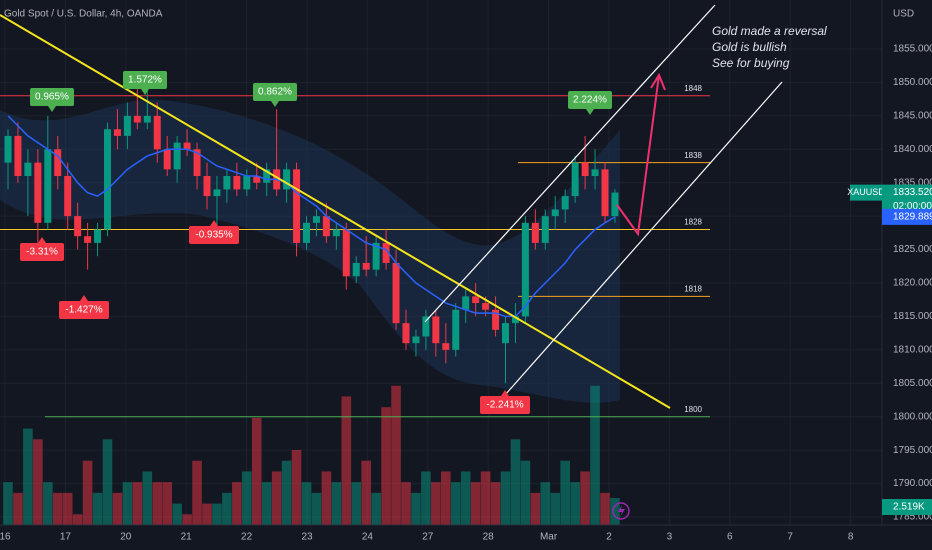  I want to click on currency-label: USD, so click(903, 14).